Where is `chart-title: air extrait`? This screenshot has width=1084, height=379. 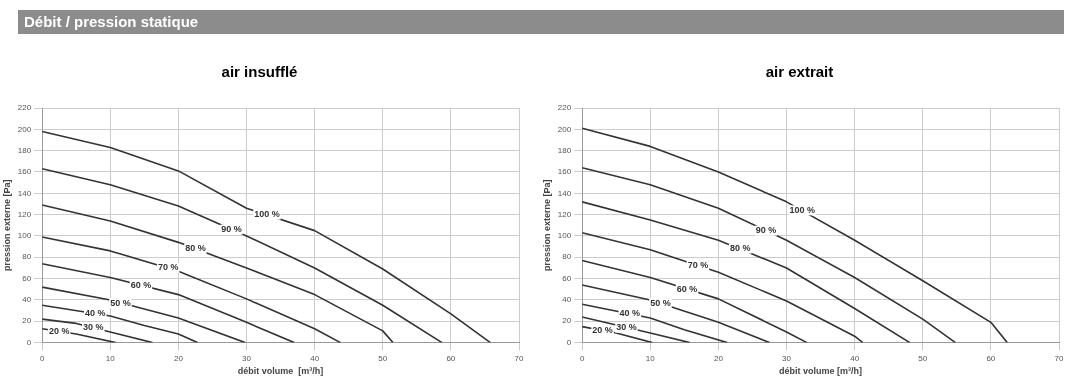
chart-title: air extrait is located at coordinates (799, 72).